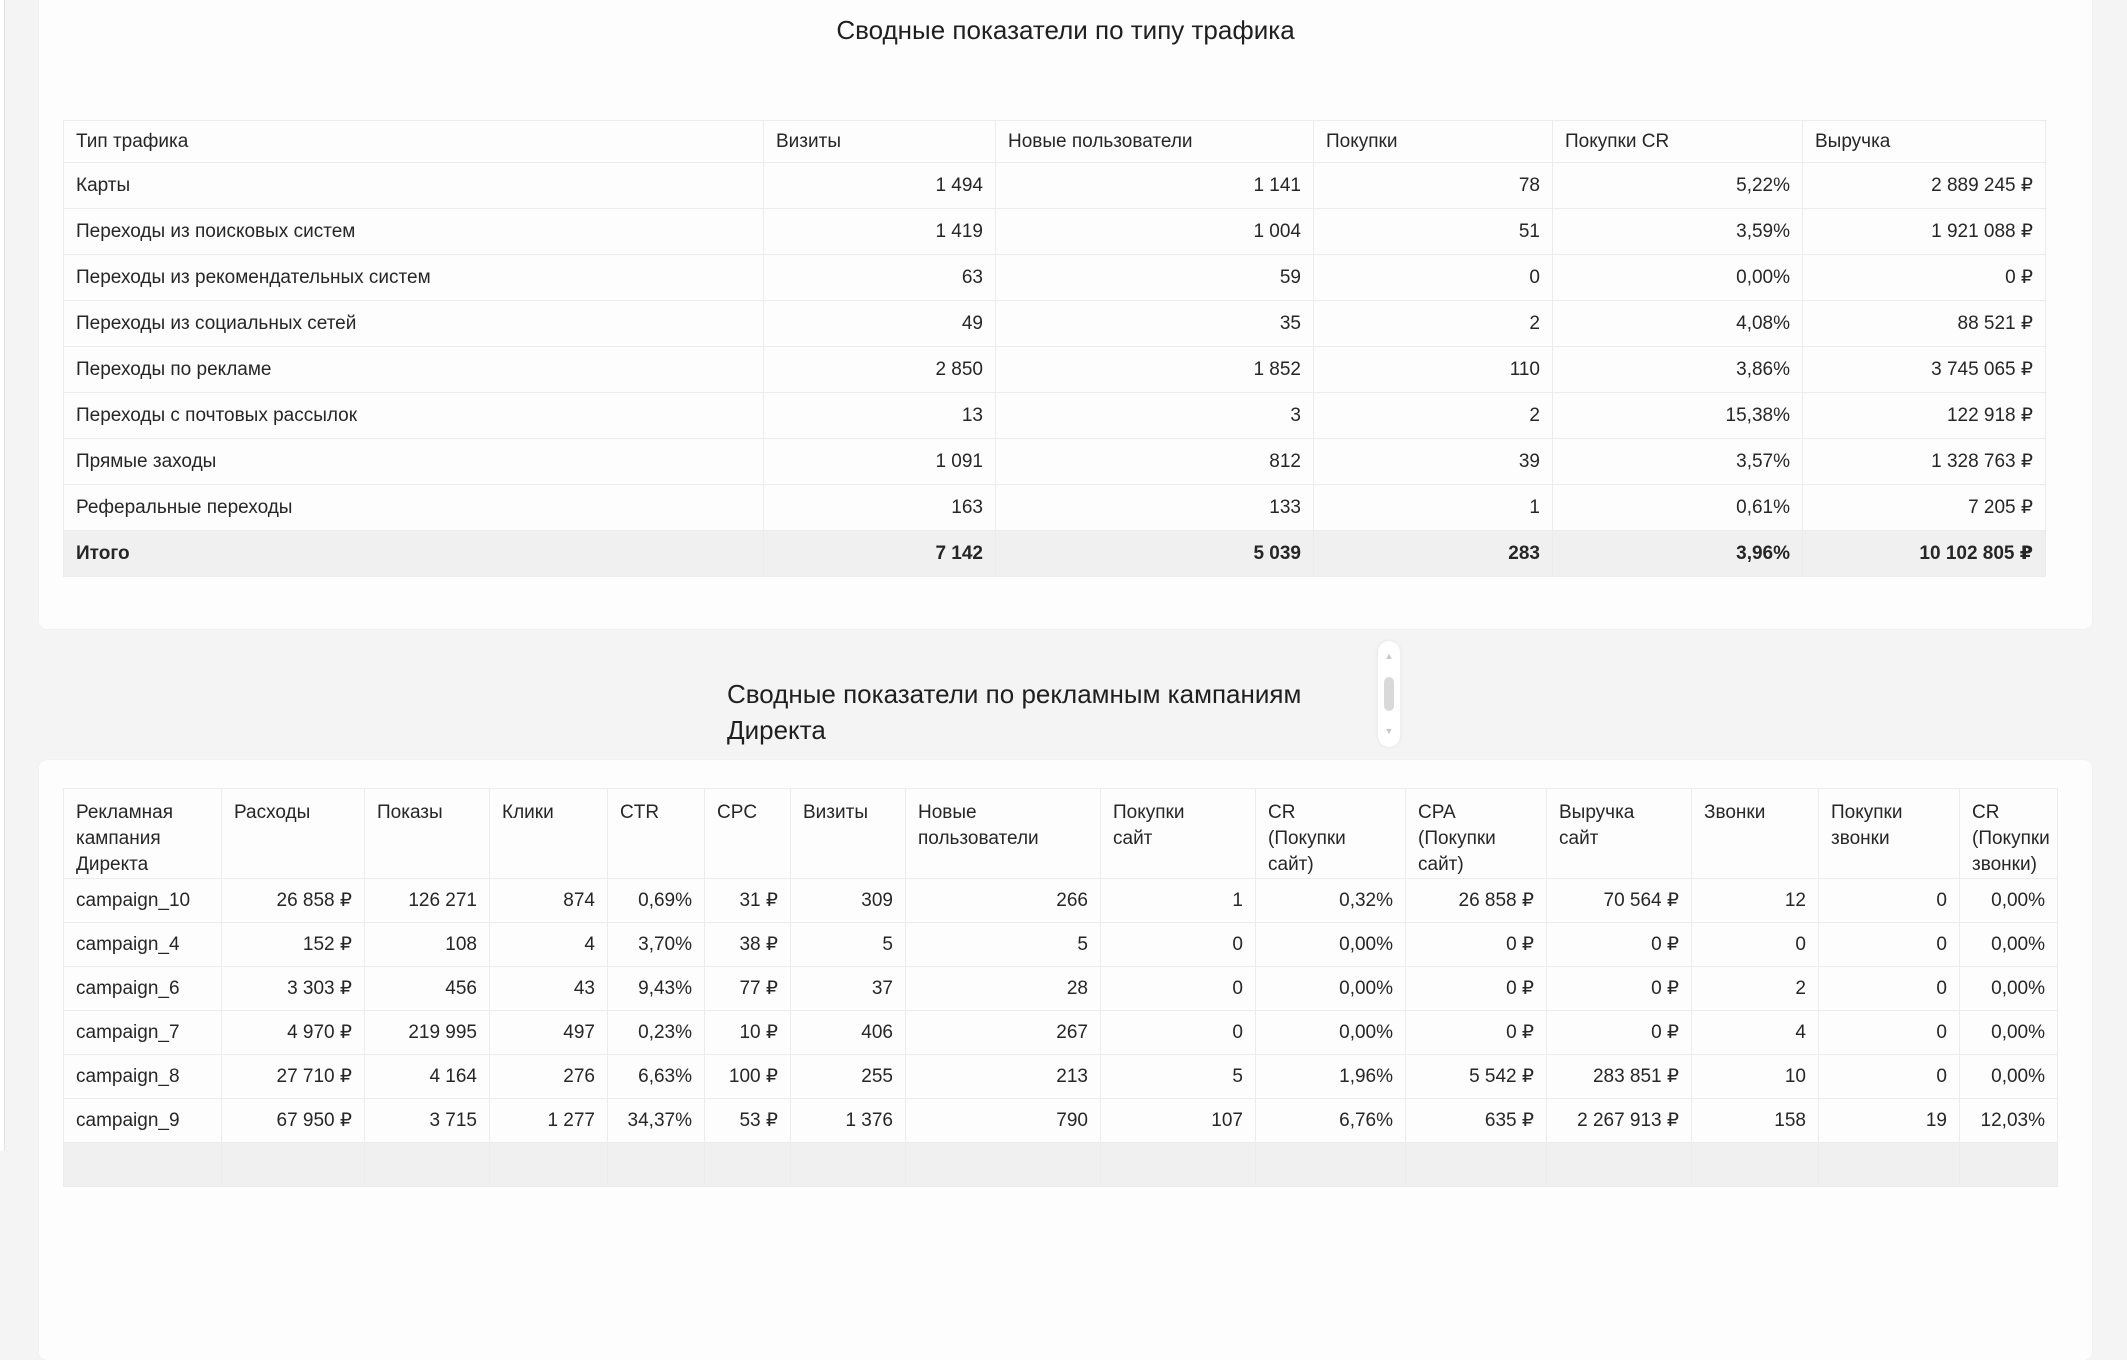  Describe the element at coordinates (1755, 833) in the screenshot. I see `column-header: Звонки` at that location.